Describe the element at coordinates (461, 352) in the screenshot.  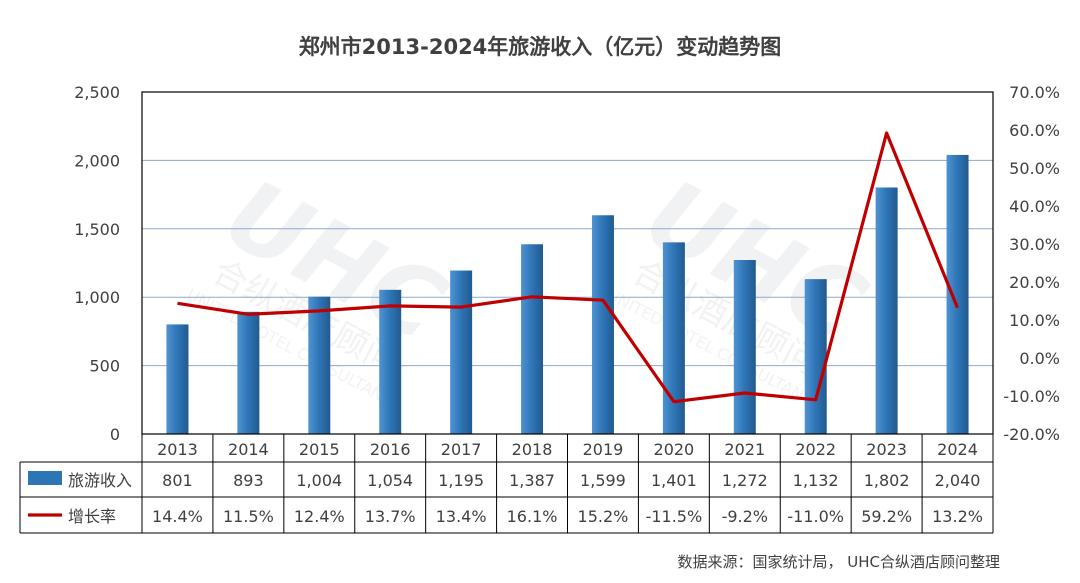
I see `bar-2017` at that location.